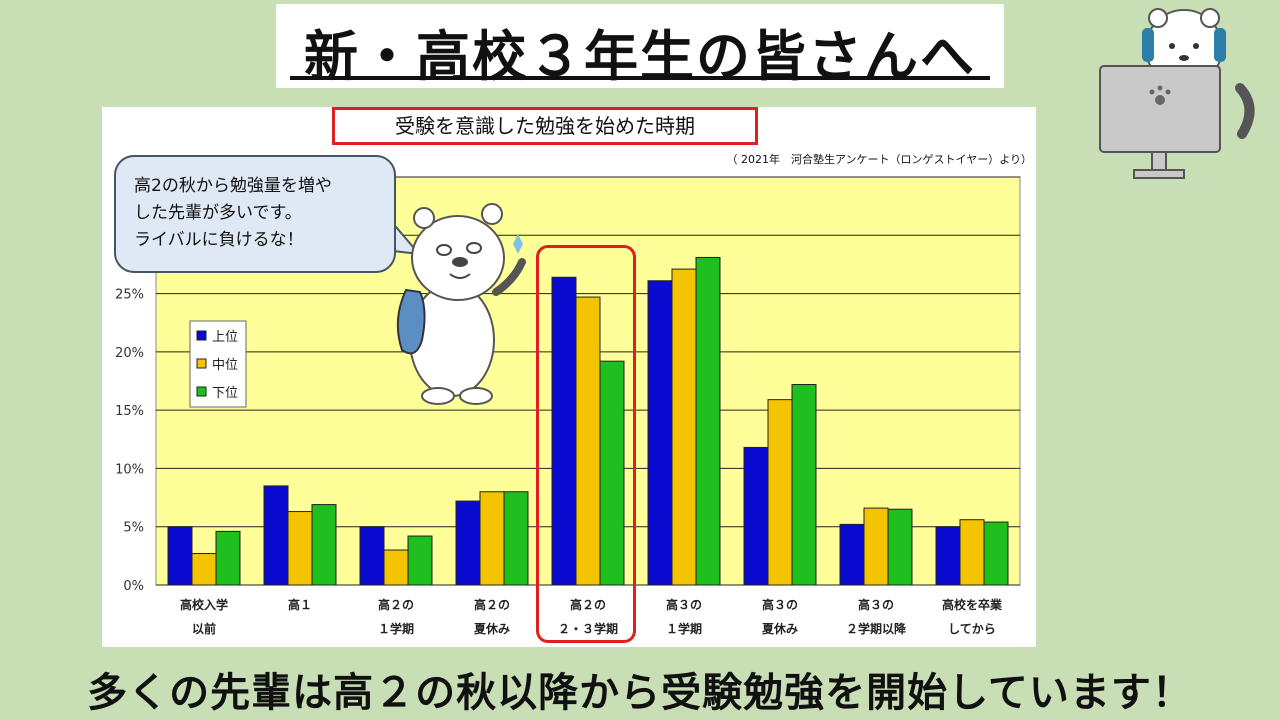  What do you see at coordinates (129, 411) in the screenshot?
I see `y-tick-label: 15%` at bounding box center [129, 411].